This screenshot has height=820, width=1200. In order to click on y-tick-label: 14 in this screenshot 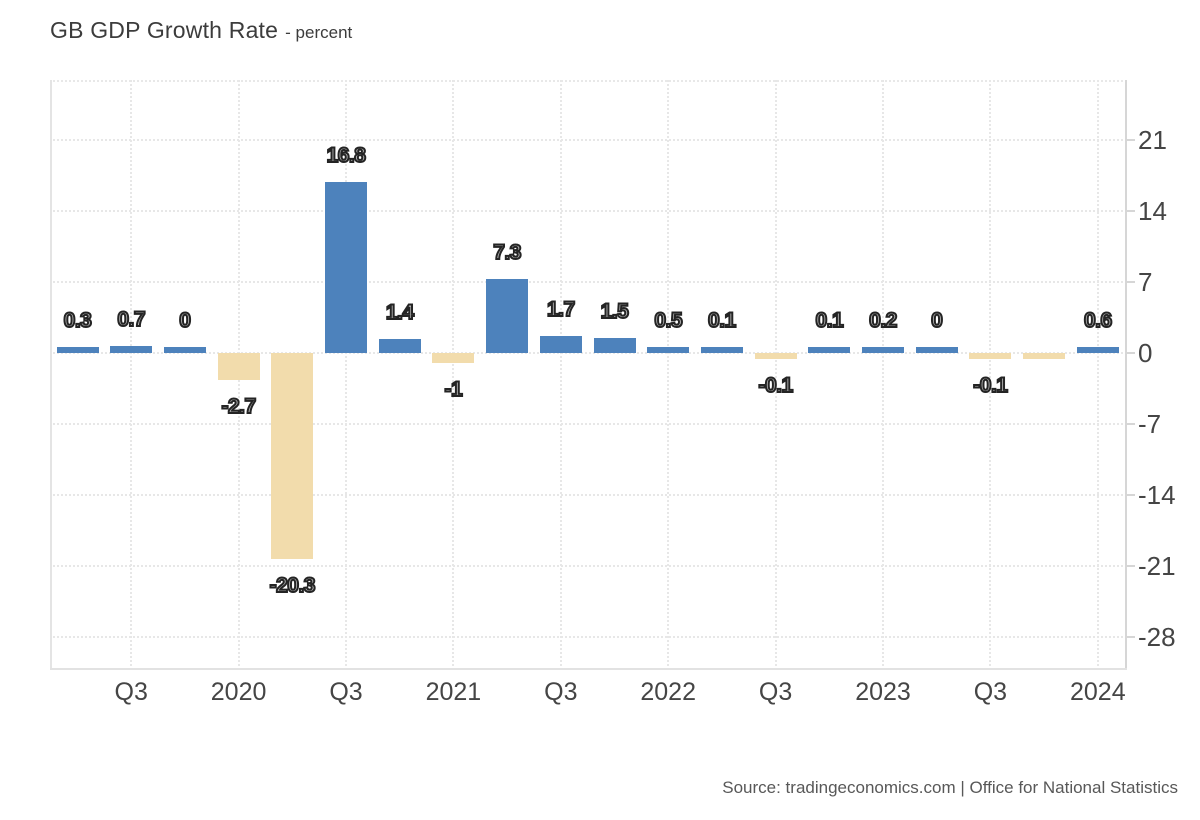, I will do `click(1152, 210)`.